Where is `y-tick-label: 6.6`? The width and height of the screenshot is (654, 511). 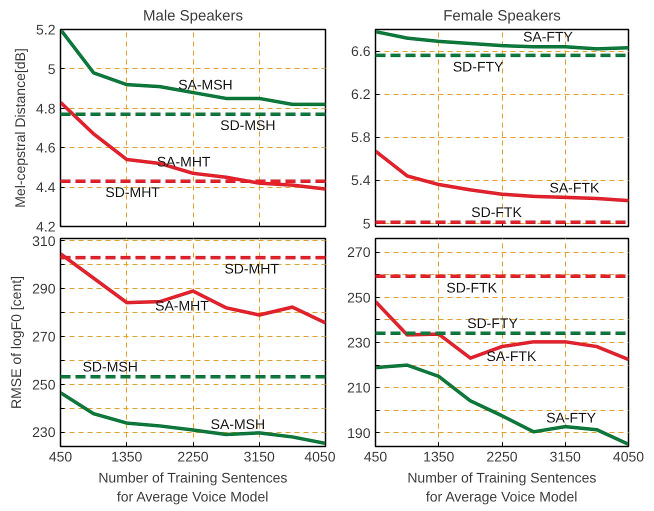
y-tick-label: 6.6 is located at coordinates (361, 51).